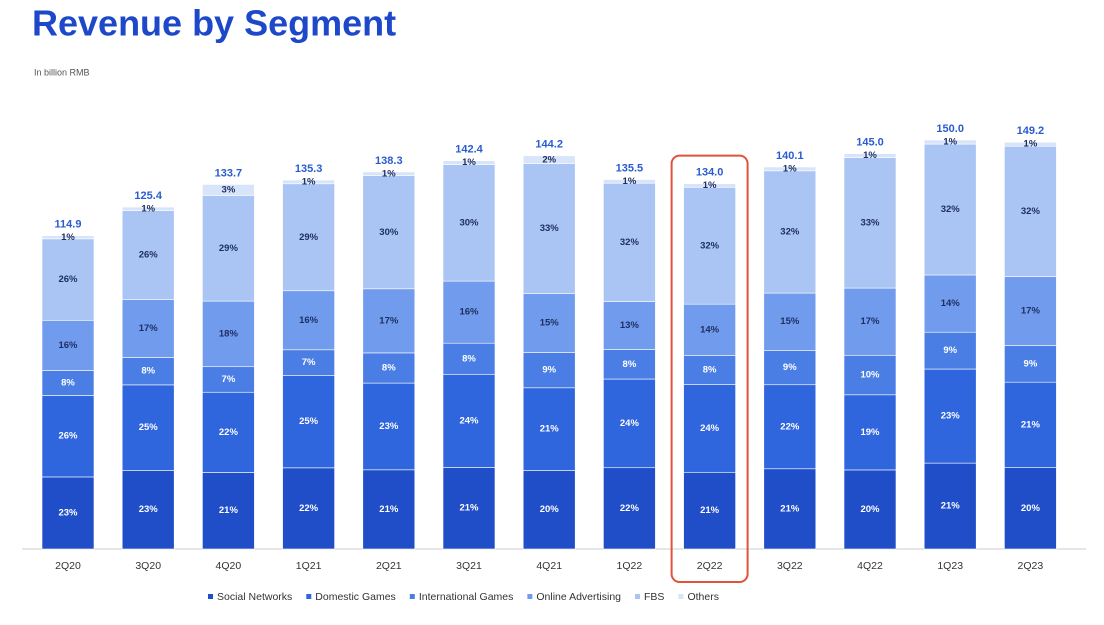 The height and width of the screenshot is (625, 1104). I want to click on legend-label: Domestic Games, so click(355, 597).